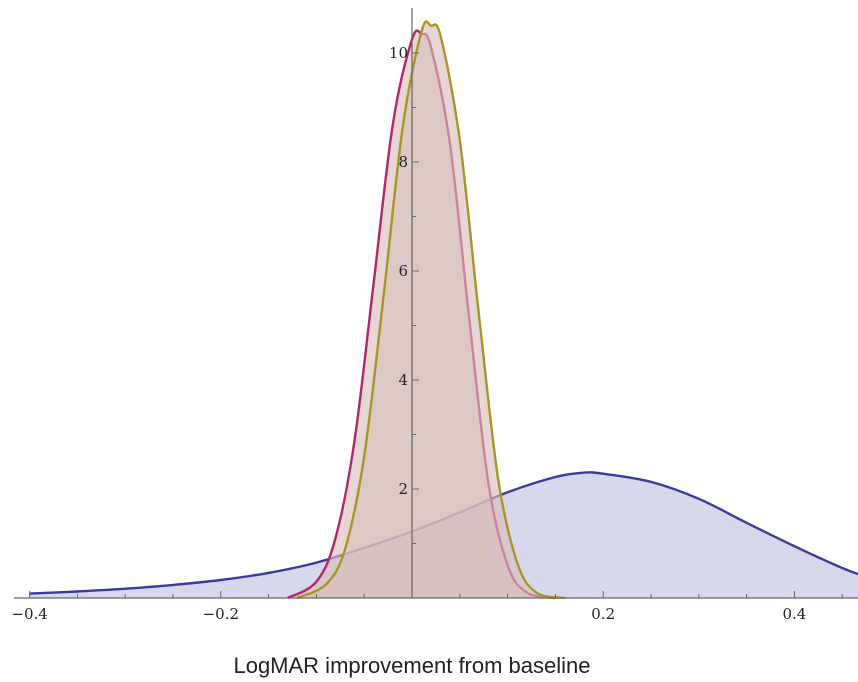 Image resolution: width=858 pixels, height=682 pixels. Describe the element at coordinates (403, 162) in the screenshot. I see `y-tick-label: 8` at that location.